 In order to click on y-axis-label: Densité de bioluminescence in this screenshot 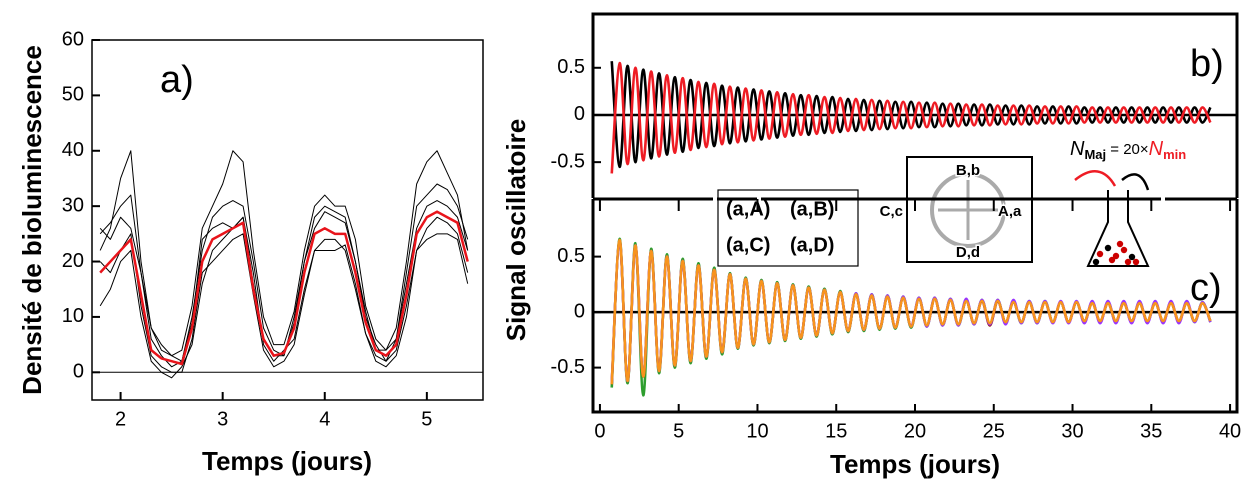, I will do `click(32, 220)`.